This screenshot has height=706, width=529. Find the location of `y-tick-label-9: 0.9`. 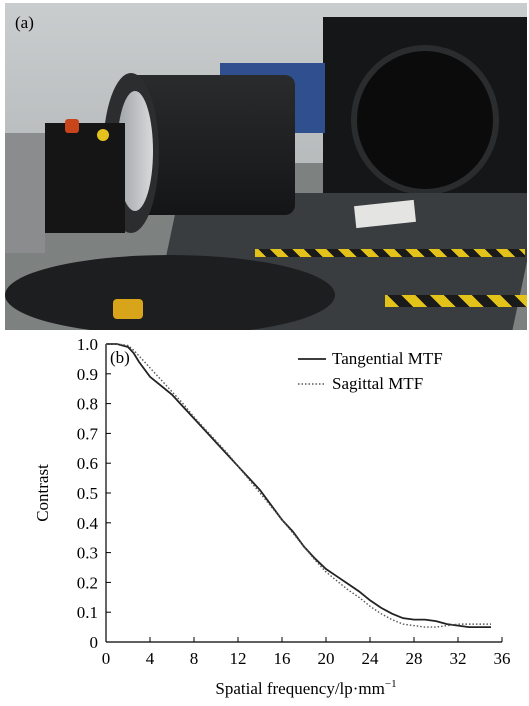

y-tick-label-9: 0.9 is located at coordinates (87, 374).